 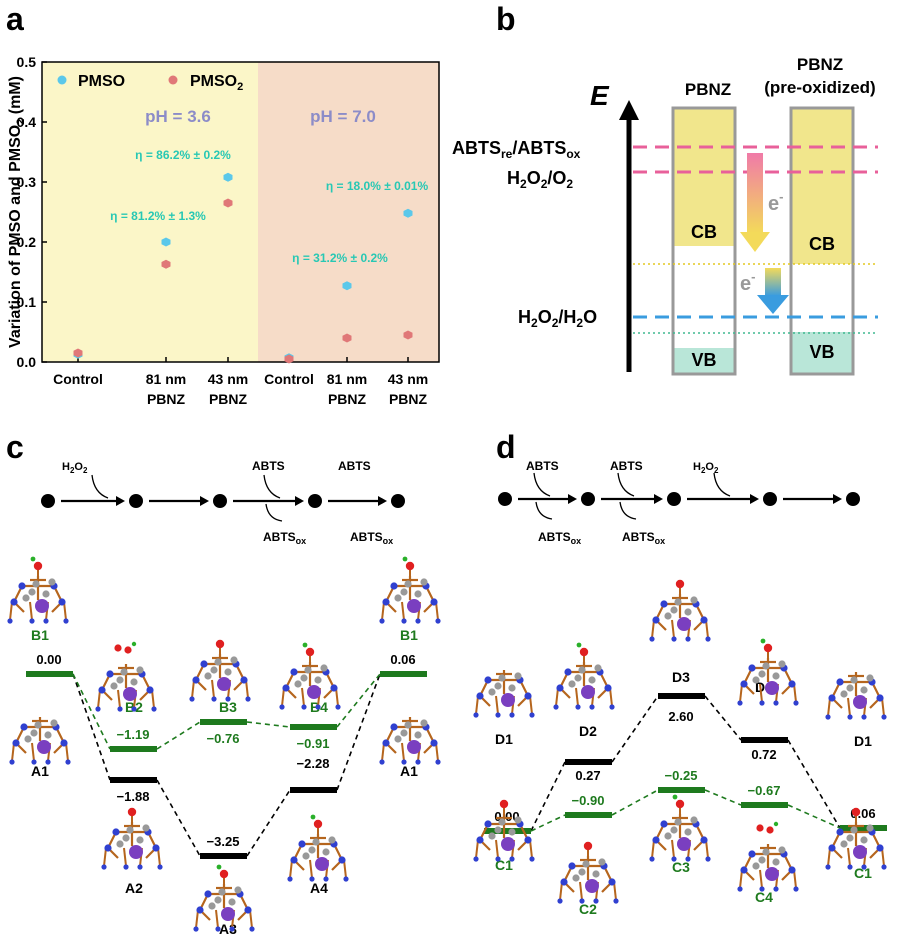 What do you see at coordinates (506, 19) in the screenshot?
I see `panel-b-label: b` at bounding box center [506, 19].